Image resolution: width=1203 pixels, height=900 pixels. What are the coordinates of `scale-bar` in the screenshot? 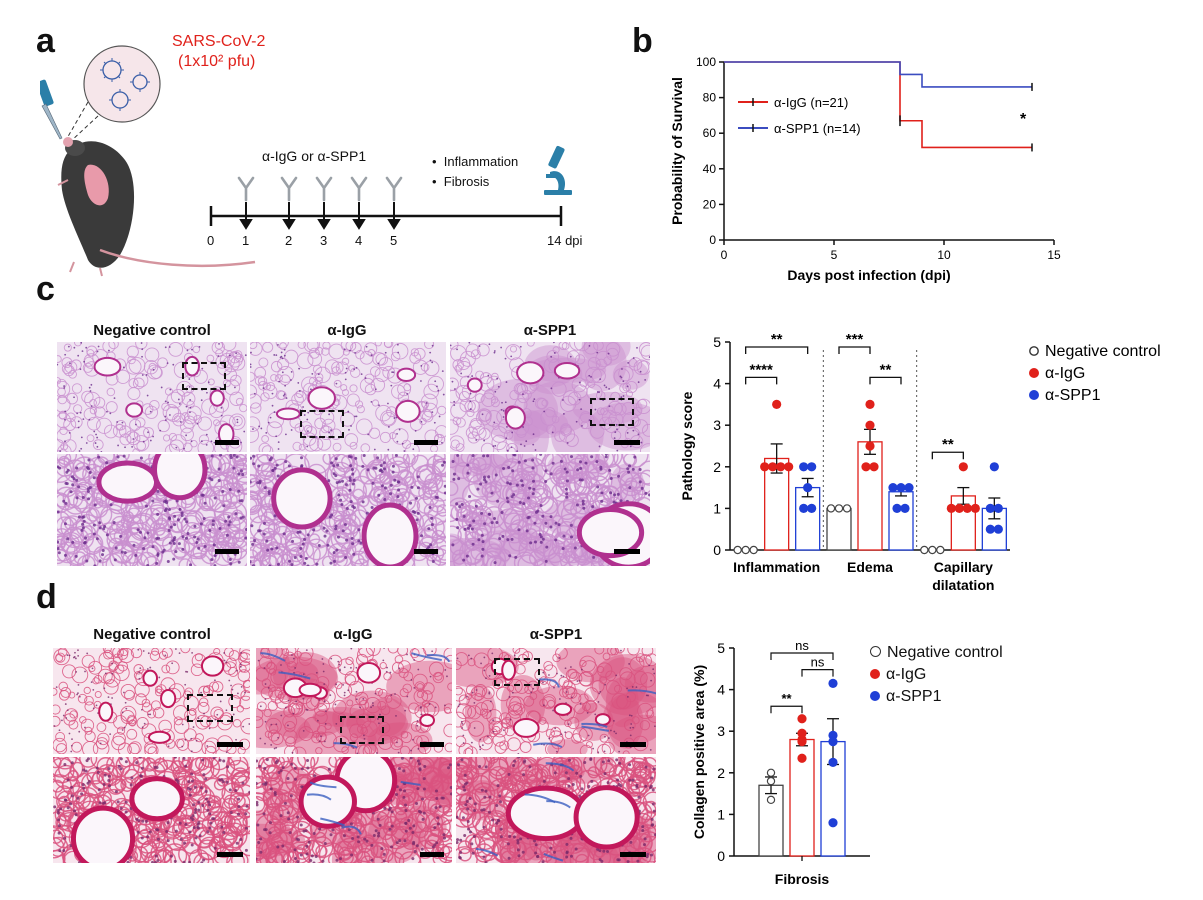 It's located at (230, 854).